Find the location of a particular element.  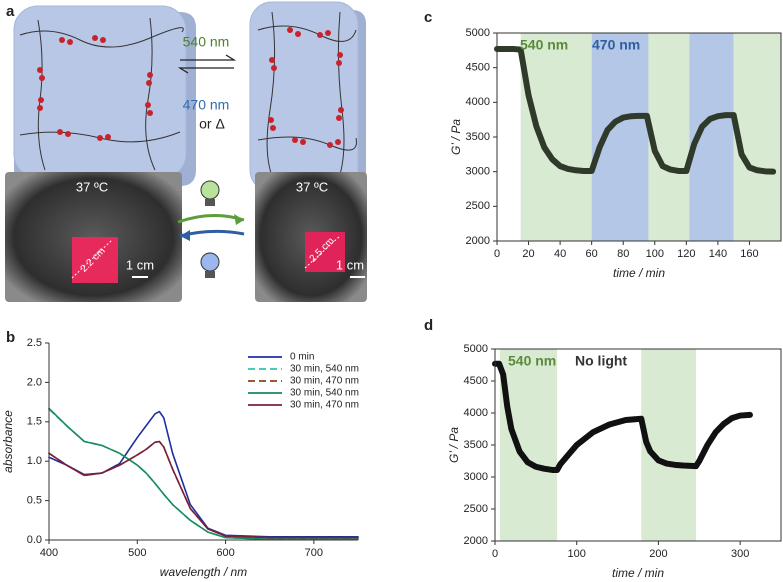

x-tick-label: 20 is located at coordinates (528, 254).